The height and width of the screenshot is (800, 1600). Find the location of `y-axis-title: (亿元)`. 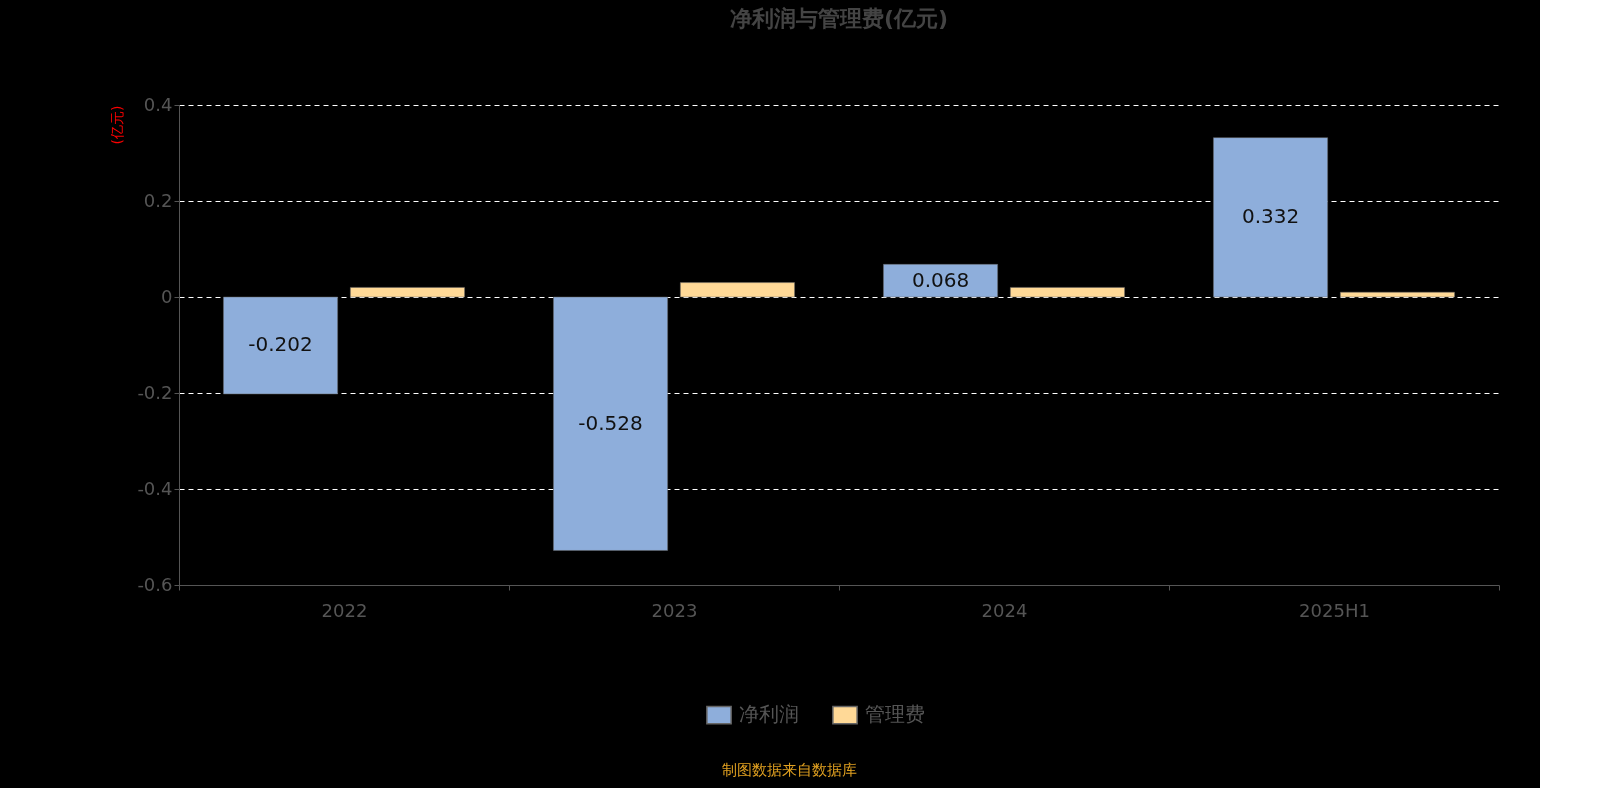

y-axis-title: (亿元) is located at coordinates (116, 125).